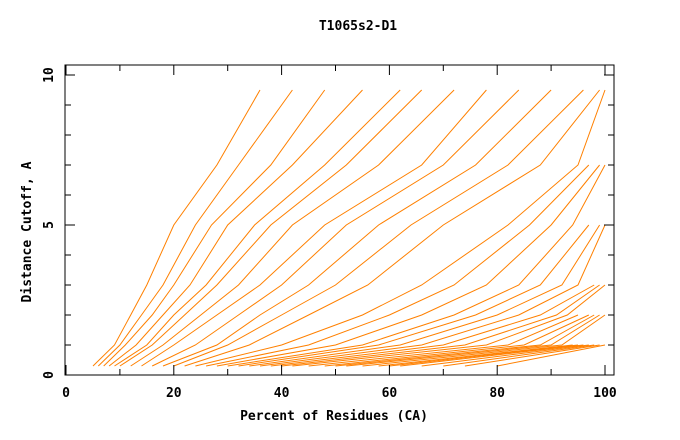 This screenshot has width=680, height=440. Describe the element at coordinates (49, 225) in the screenshot. I see `y-tick-label: 5` at that location.